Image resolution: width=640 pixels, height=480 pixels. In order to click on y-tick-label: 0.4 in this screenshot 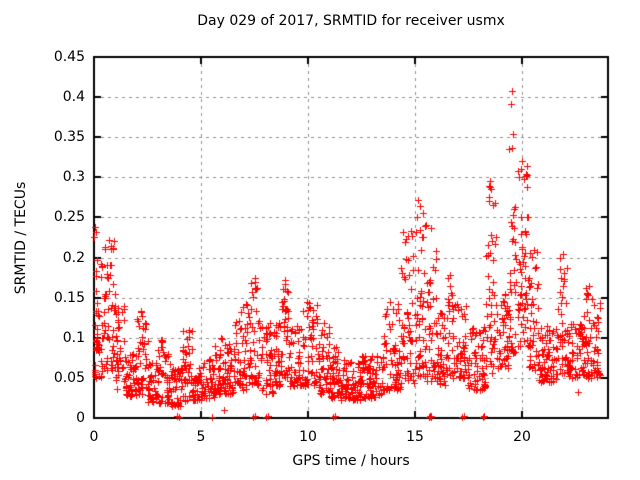, I will do `click(73, 97)`.